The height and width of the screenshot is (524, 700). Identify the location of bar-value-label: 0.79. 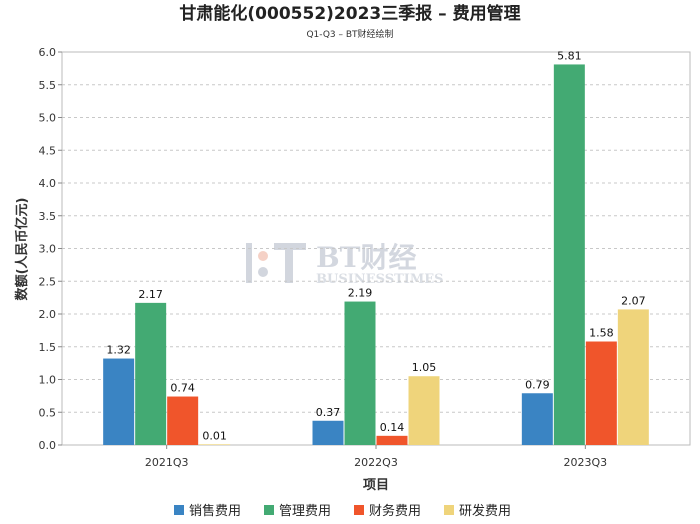
(537, 384).